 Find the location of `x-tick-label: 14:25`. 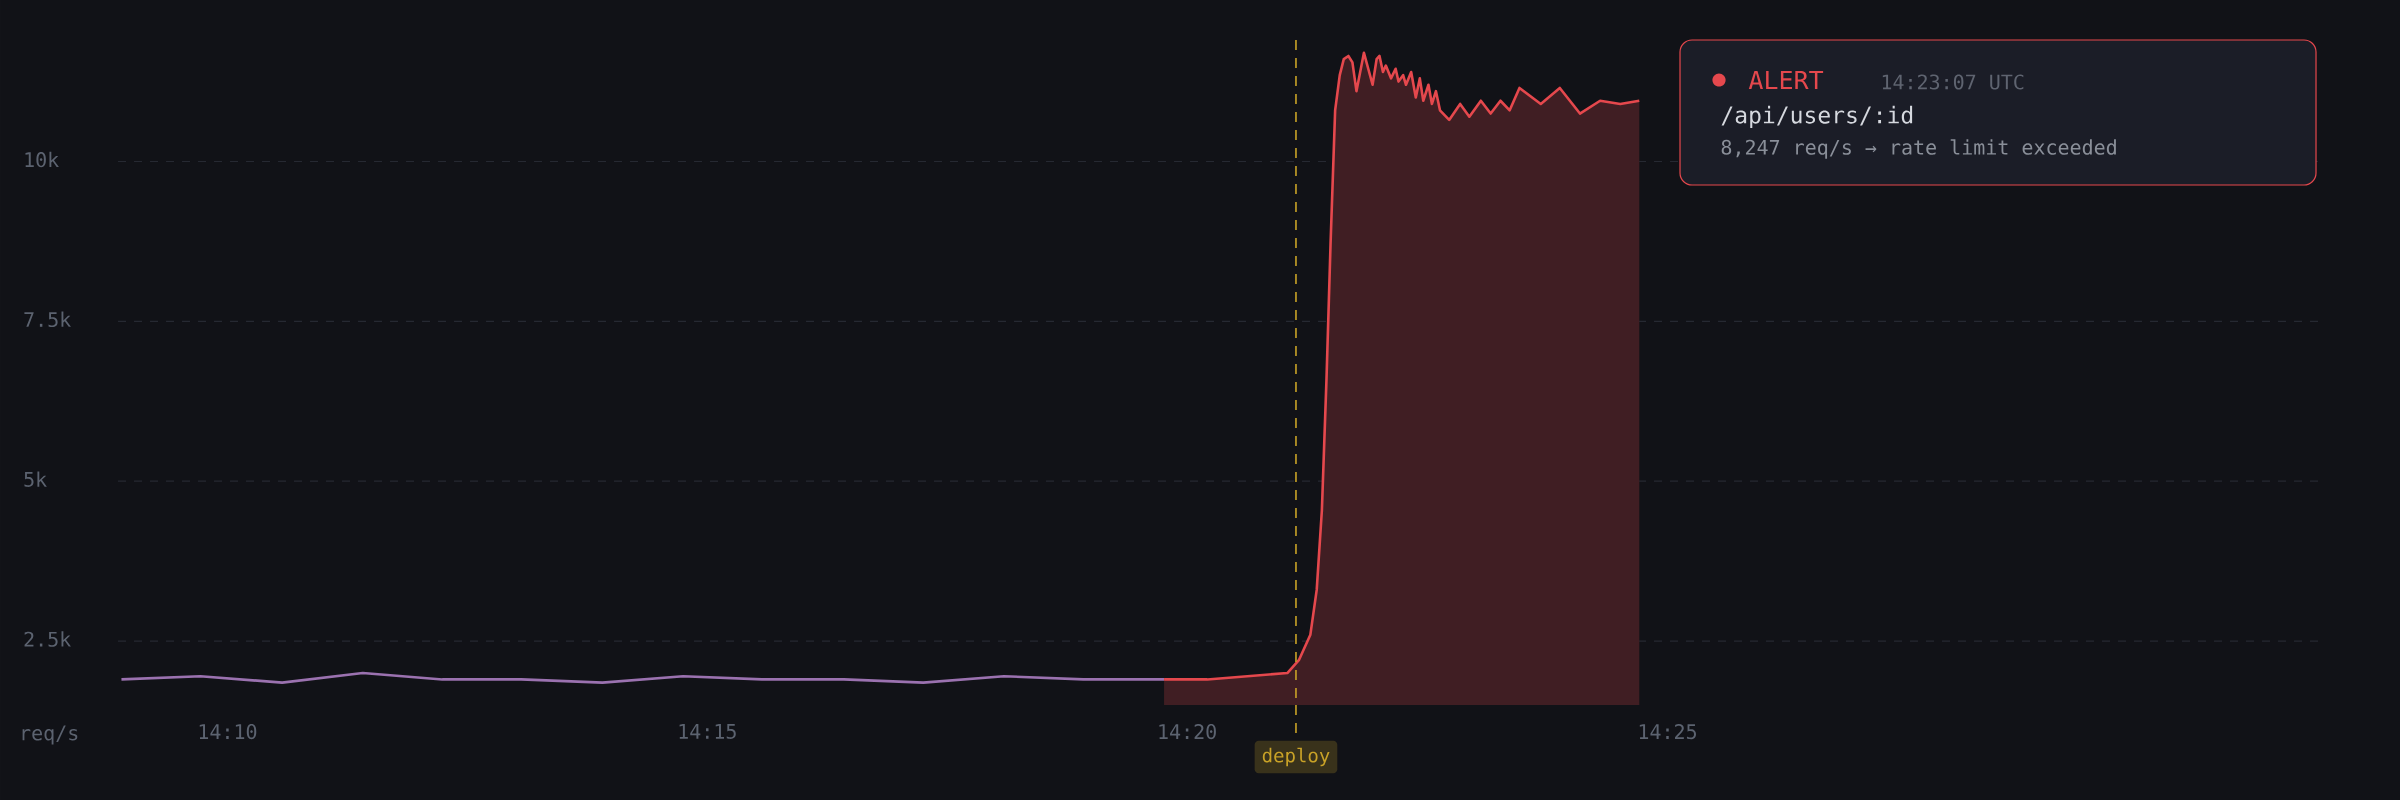

x-tick-label: 14:25 is located at coordinates (1668, 732).